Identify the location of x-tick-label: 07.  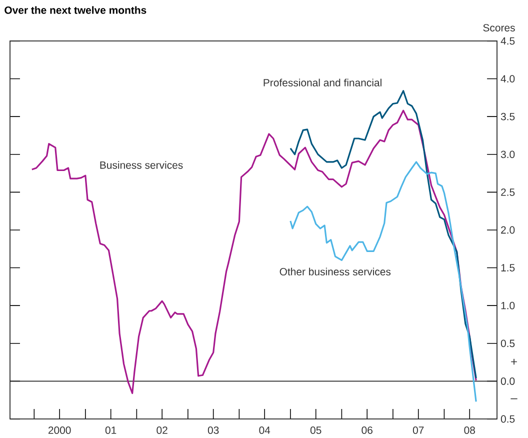
(418, 430).